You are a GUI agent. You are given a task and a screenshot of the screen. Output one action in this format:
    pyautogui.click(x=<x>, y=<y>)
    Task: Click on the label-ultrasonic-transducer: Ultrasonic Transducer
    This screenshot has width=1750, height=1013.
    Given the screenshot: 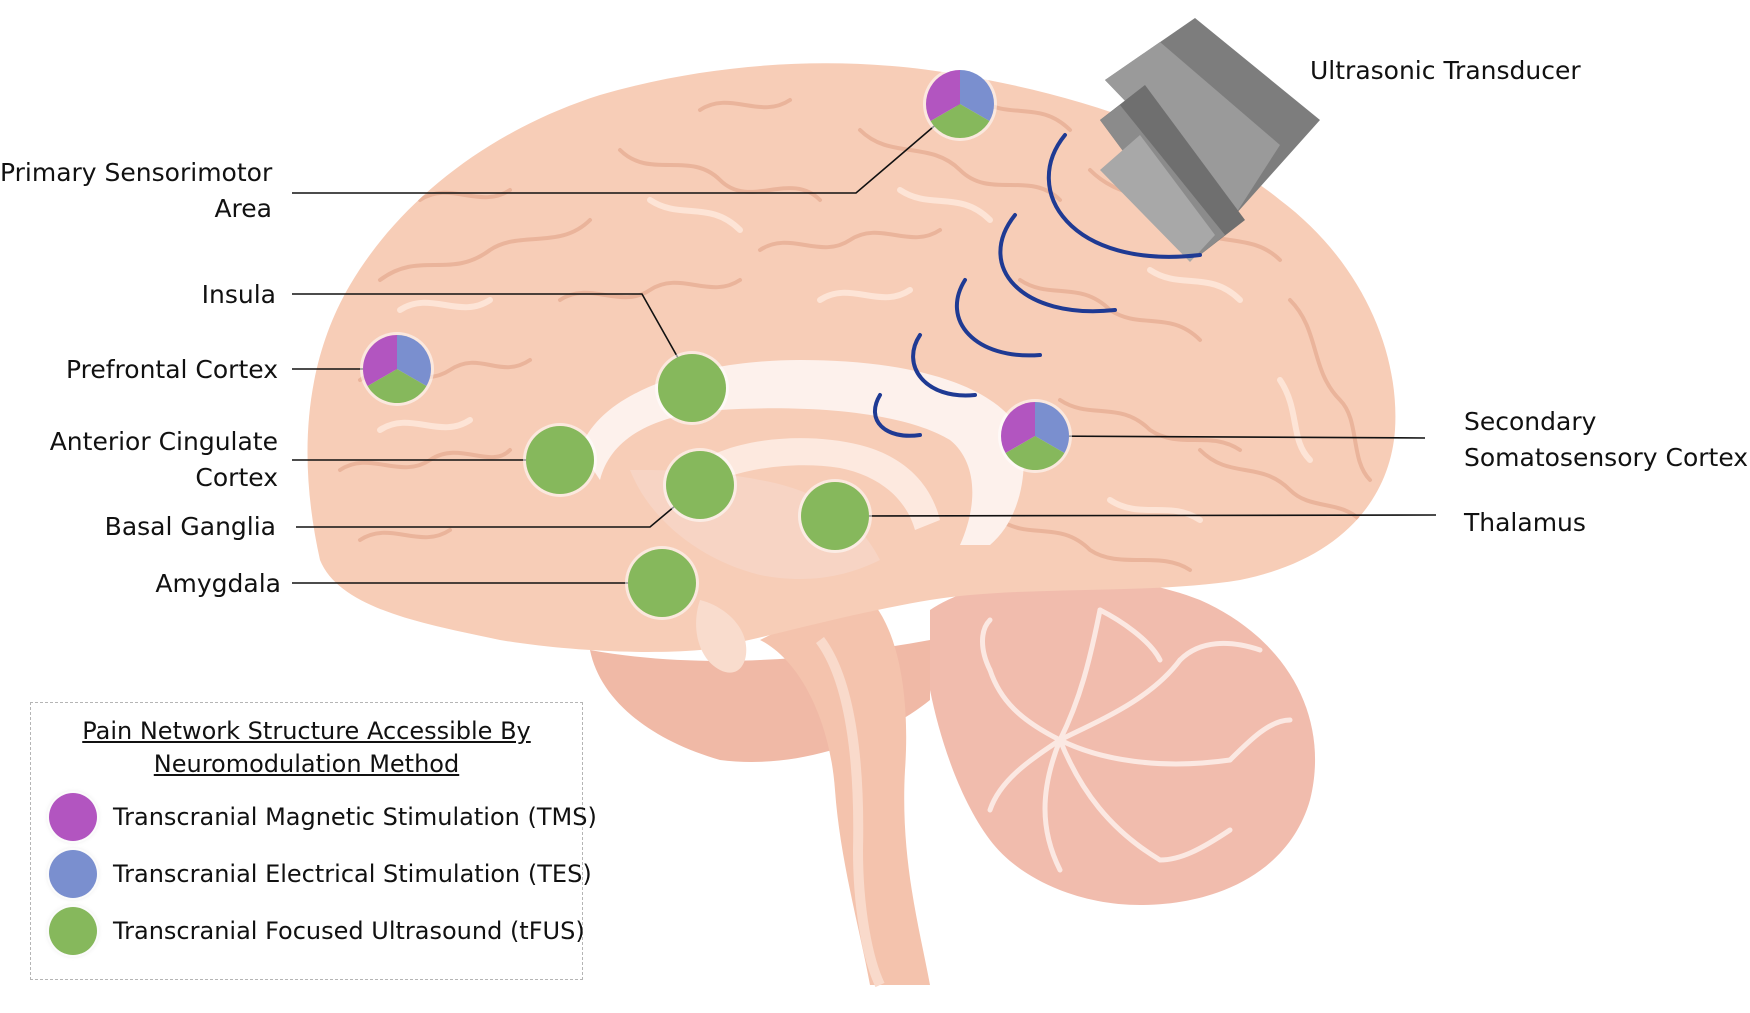 What is the action you would take?
    pyautogui.click(x=1445, y=70)
    